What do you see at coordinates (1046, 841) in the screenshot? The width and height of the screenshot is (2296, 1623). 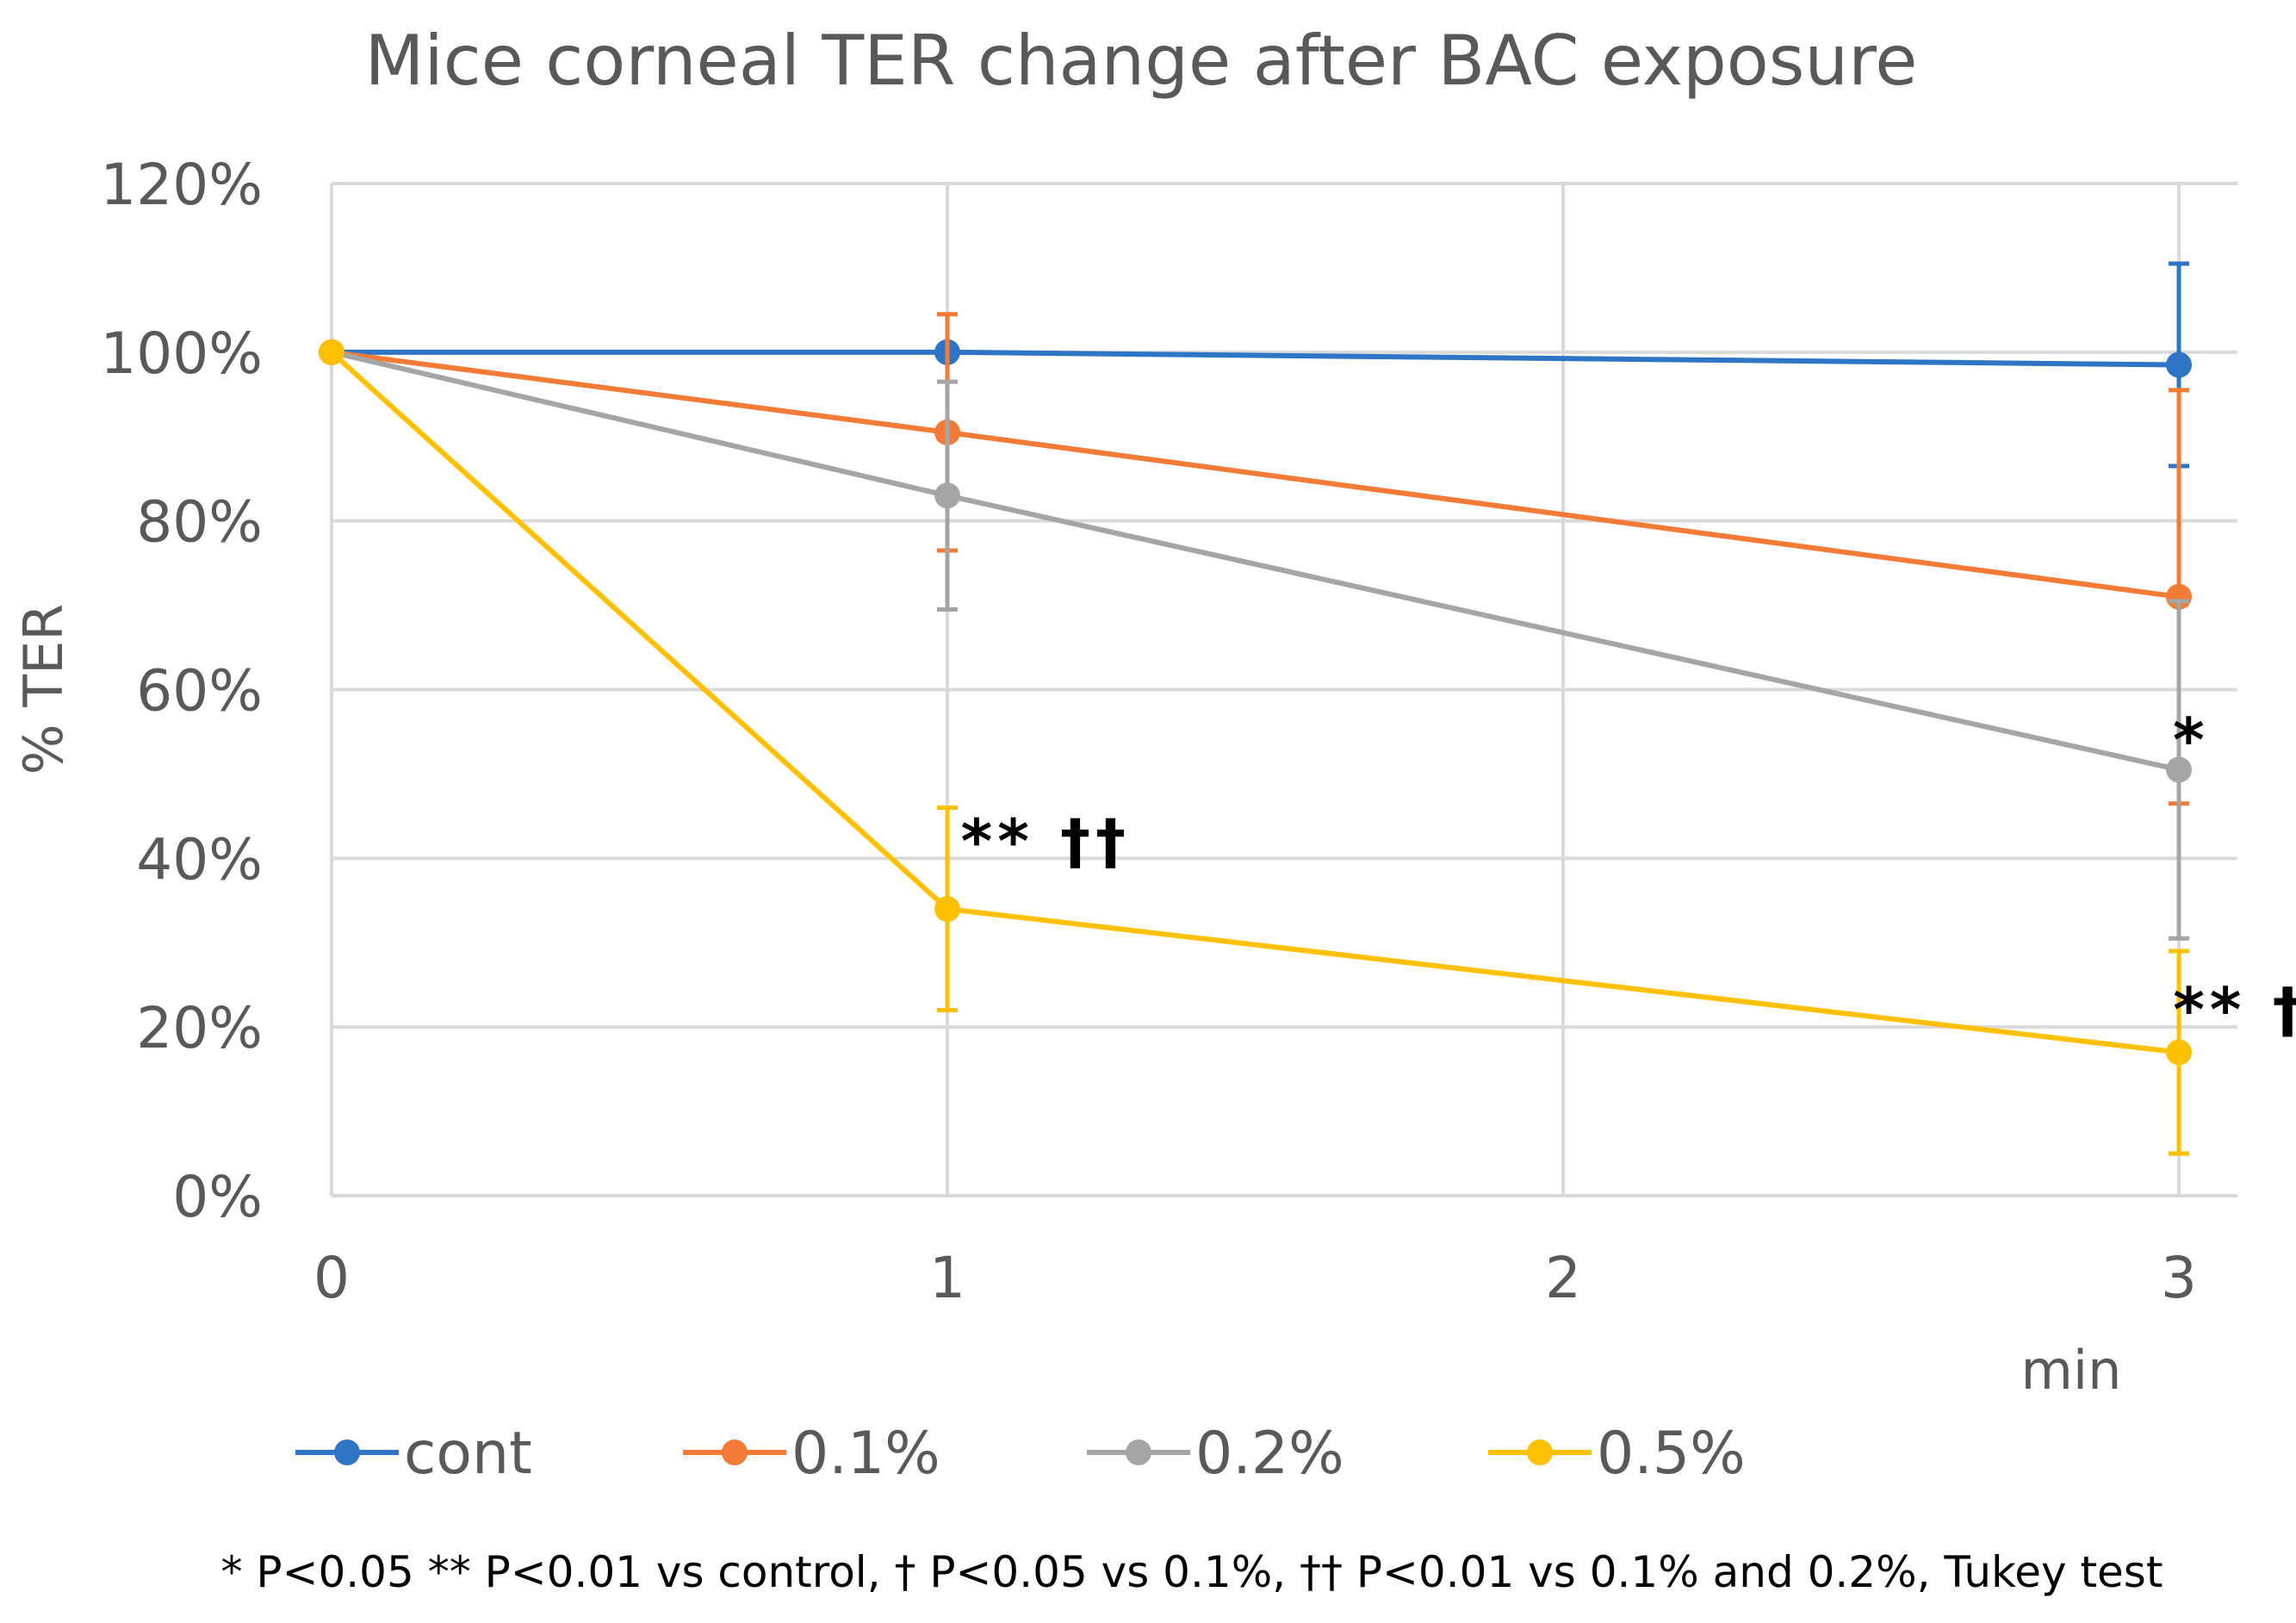 I see `significance-marker: ** ††` at bounding box center [1046, 841].